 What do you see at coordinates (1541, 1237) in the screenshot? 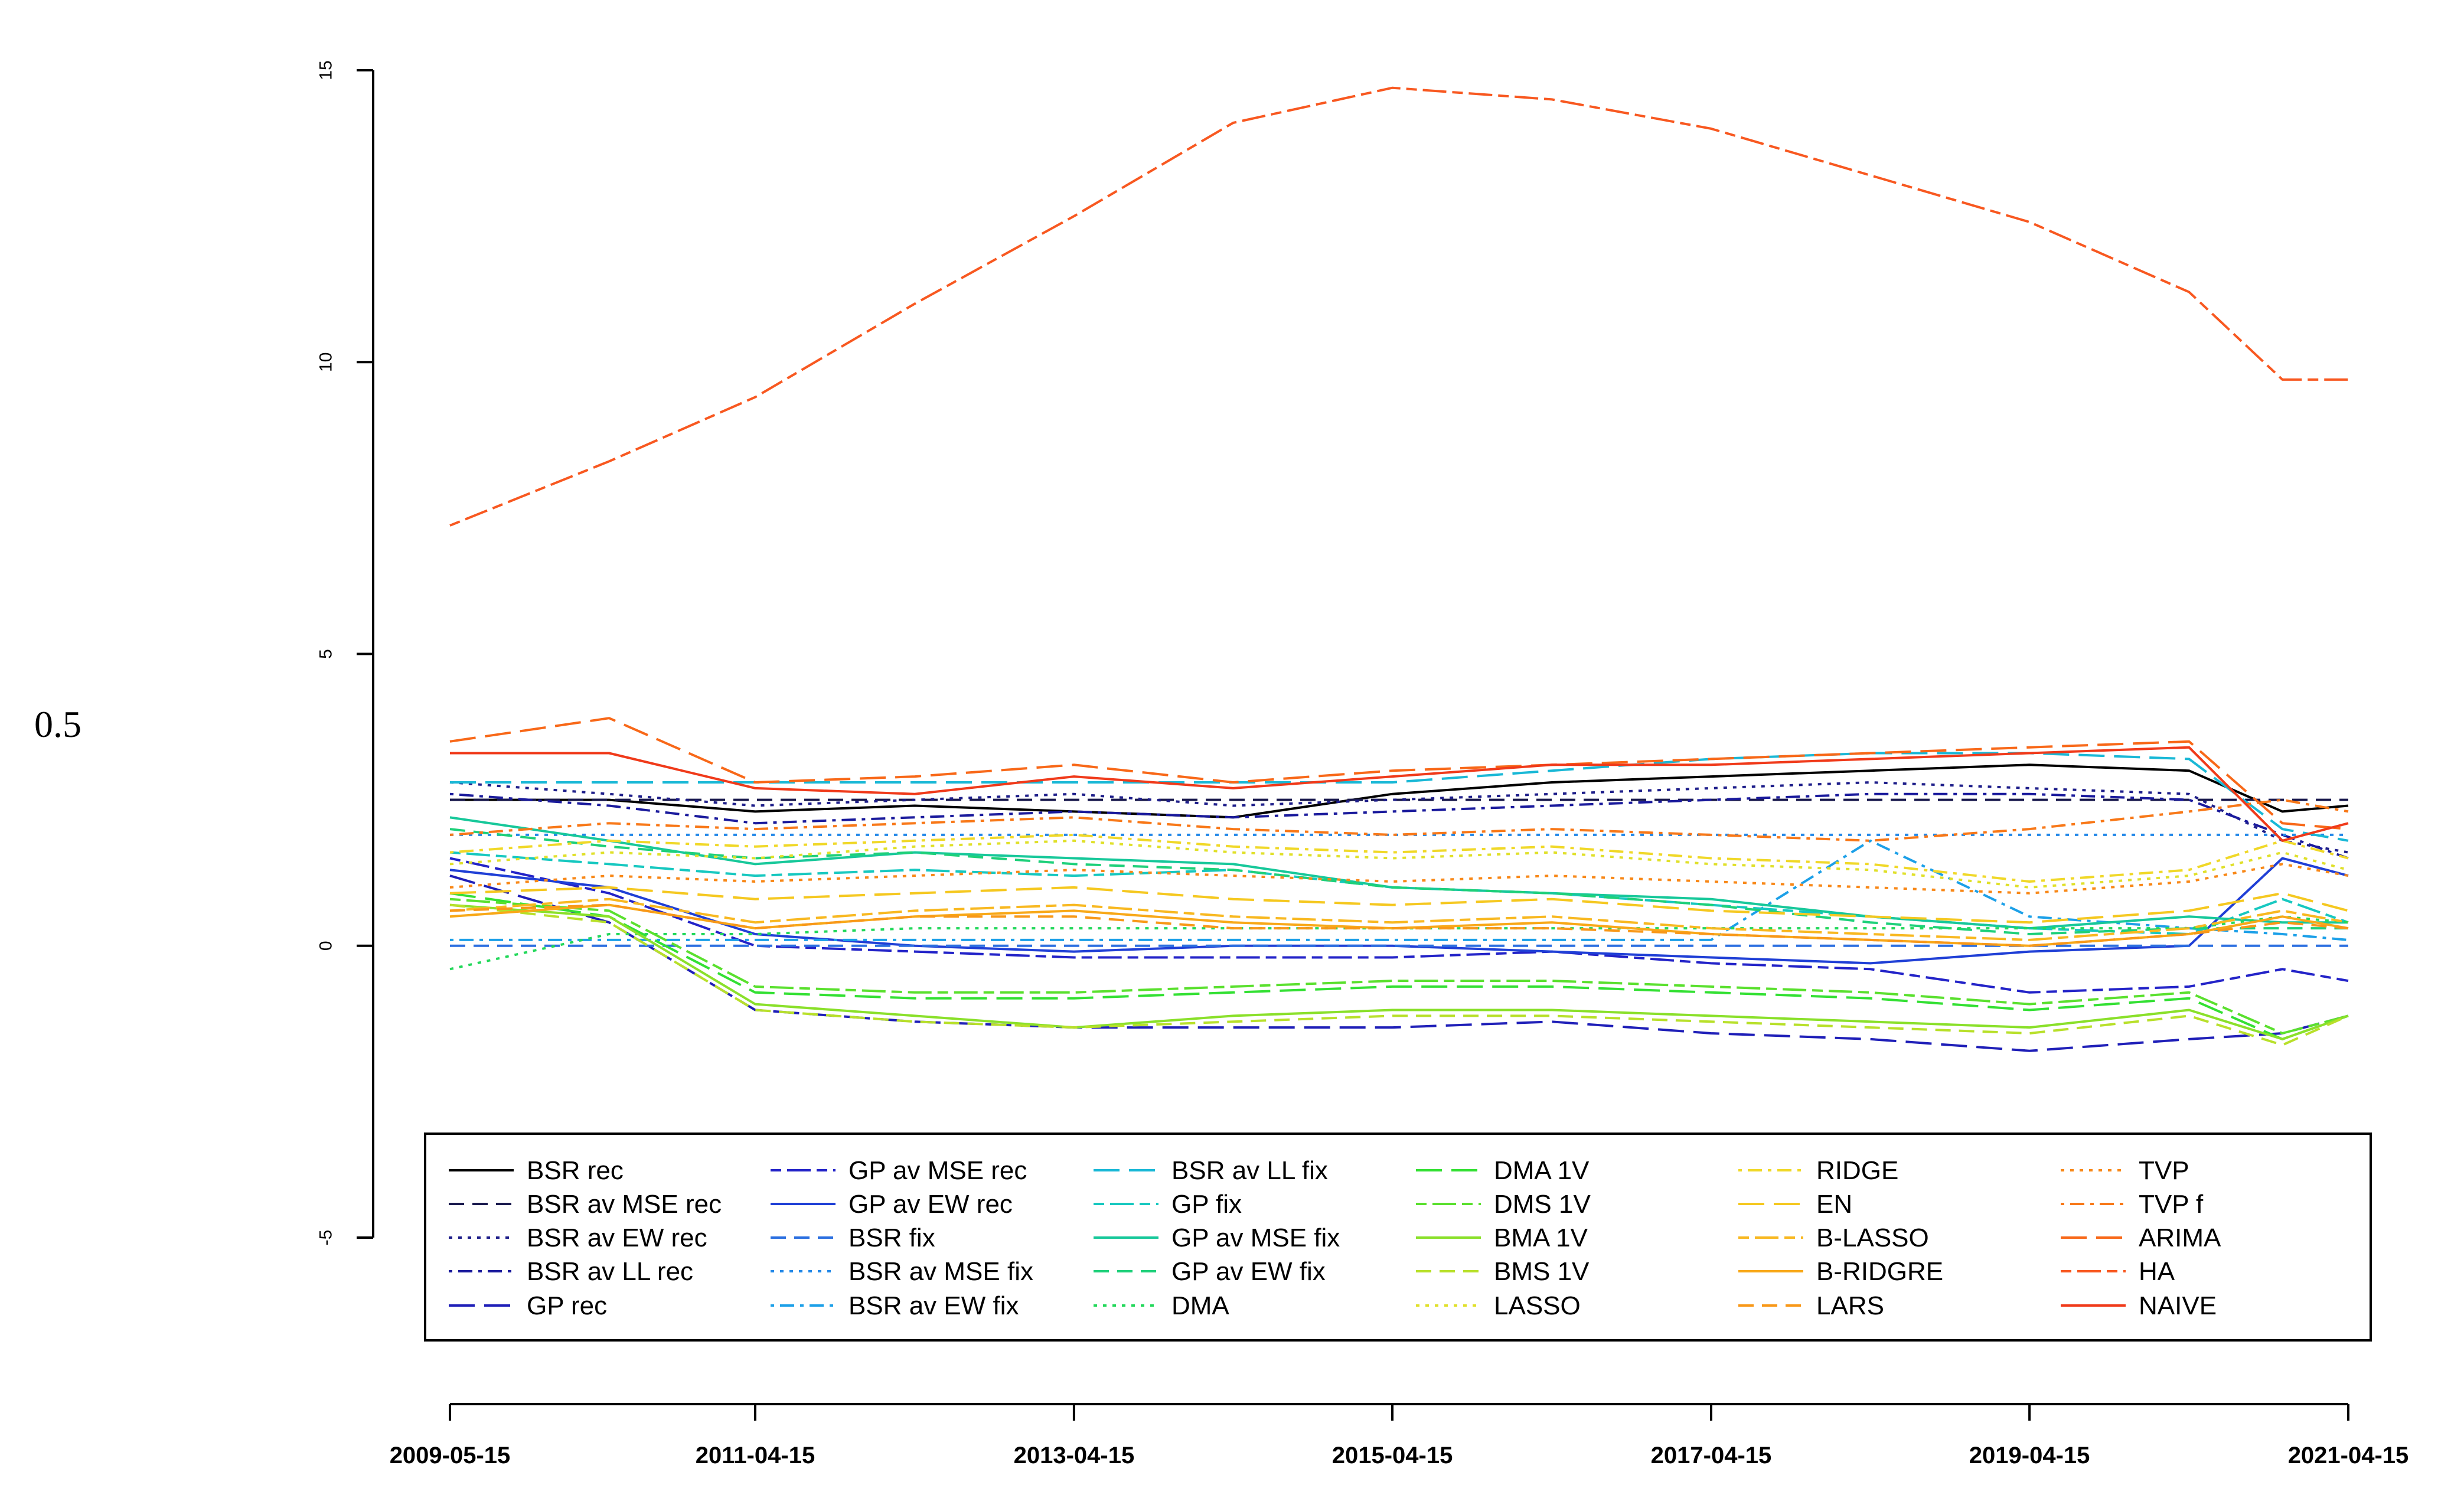
I see `legend-label: BMA 1V` at bounding box center [1541, 1237].